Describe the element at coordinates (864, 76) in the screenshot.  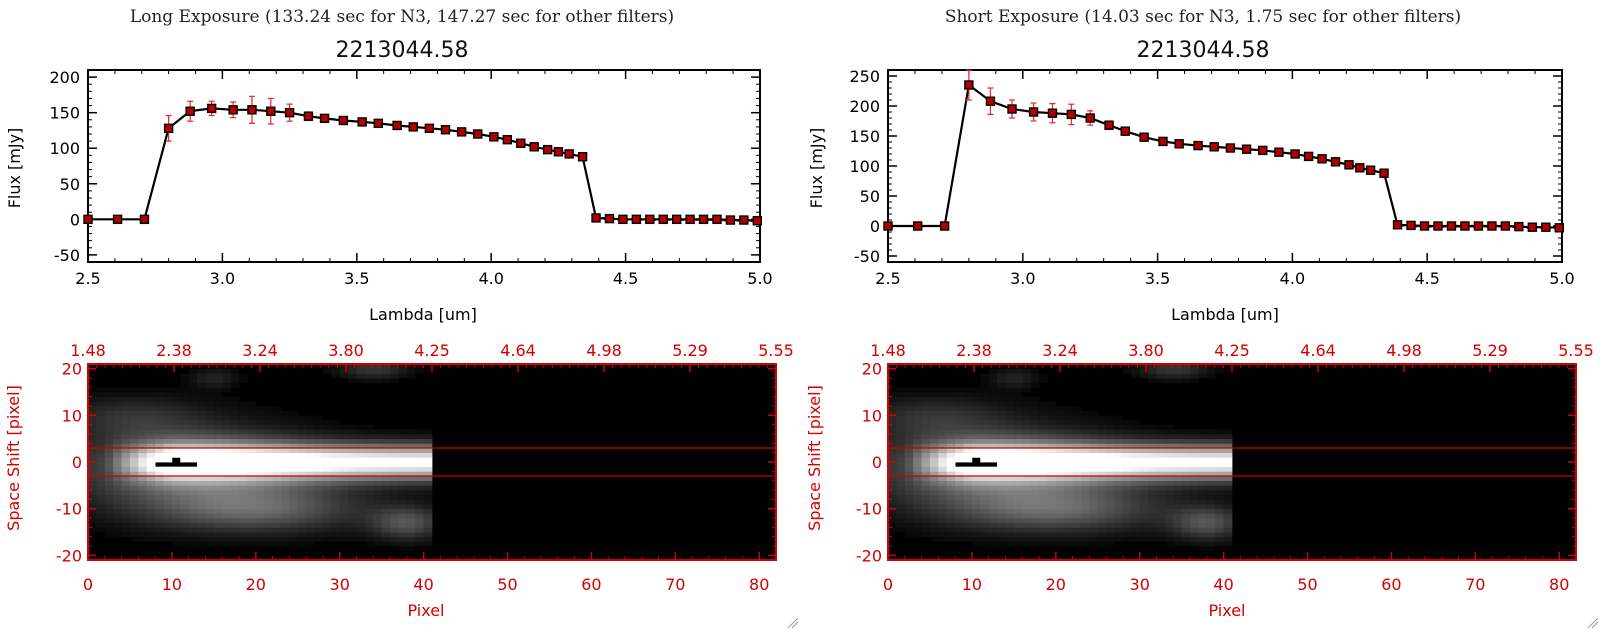
I see `y-tick-label: 250` at that location.